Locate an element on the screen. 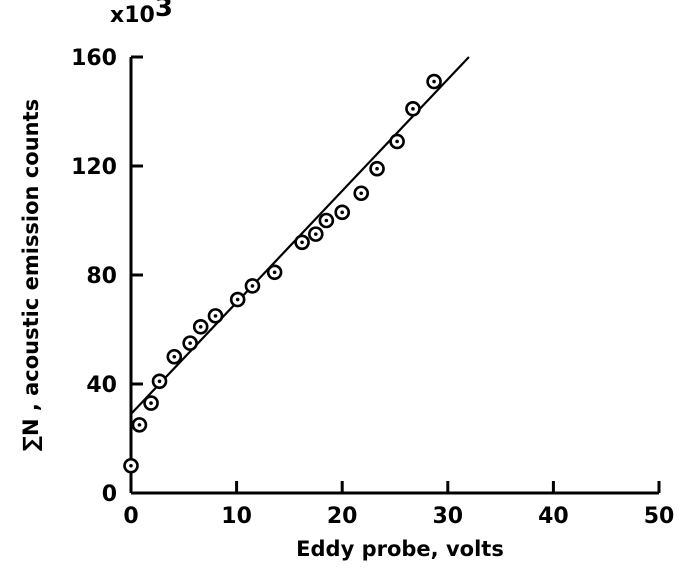  x-tick-label: 30 is located at coordinates (447, 516).